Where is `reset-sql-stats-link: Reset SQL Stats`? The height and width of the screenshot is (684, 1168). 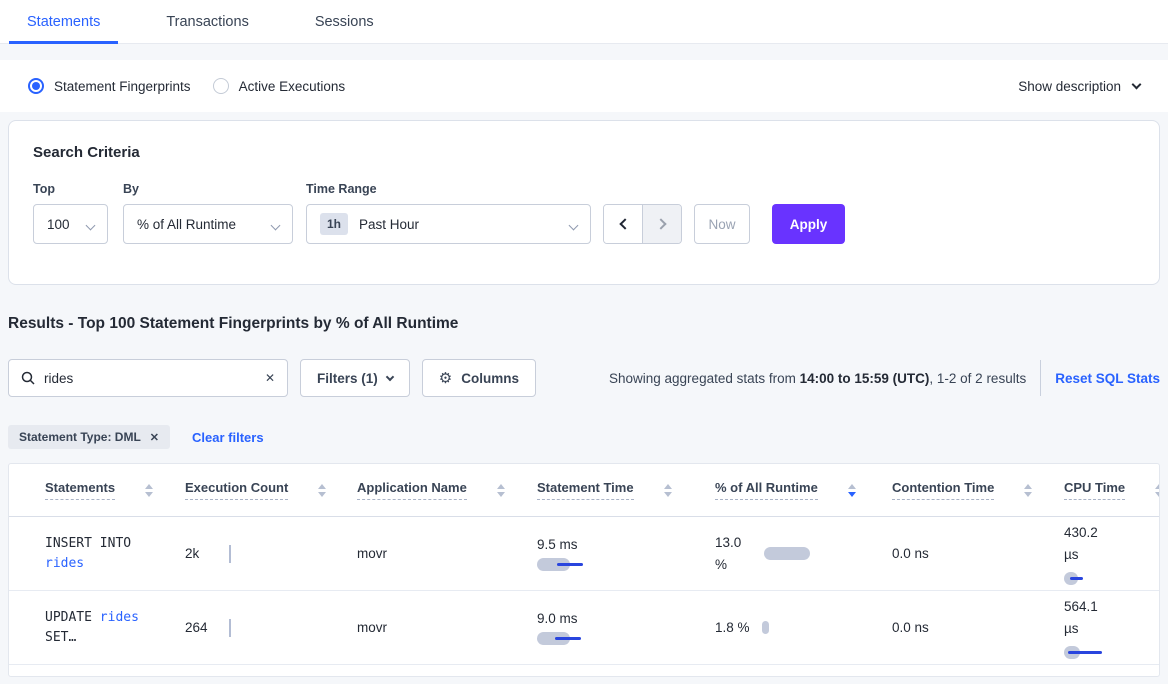
reset-sql-stats-link: Reset SQL Stats is located at coordinates (1107, 378).